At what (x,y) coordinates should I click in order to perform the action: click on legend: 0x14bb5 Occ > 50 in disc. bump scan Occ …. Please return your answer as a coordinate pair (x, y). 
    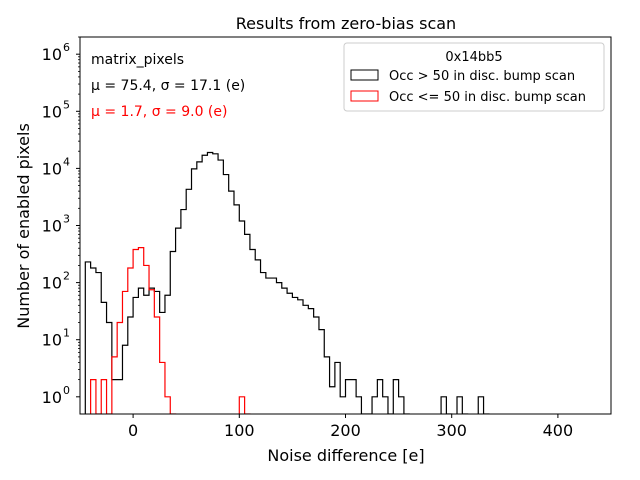
    Looking at the image, I should click on (474, 77).